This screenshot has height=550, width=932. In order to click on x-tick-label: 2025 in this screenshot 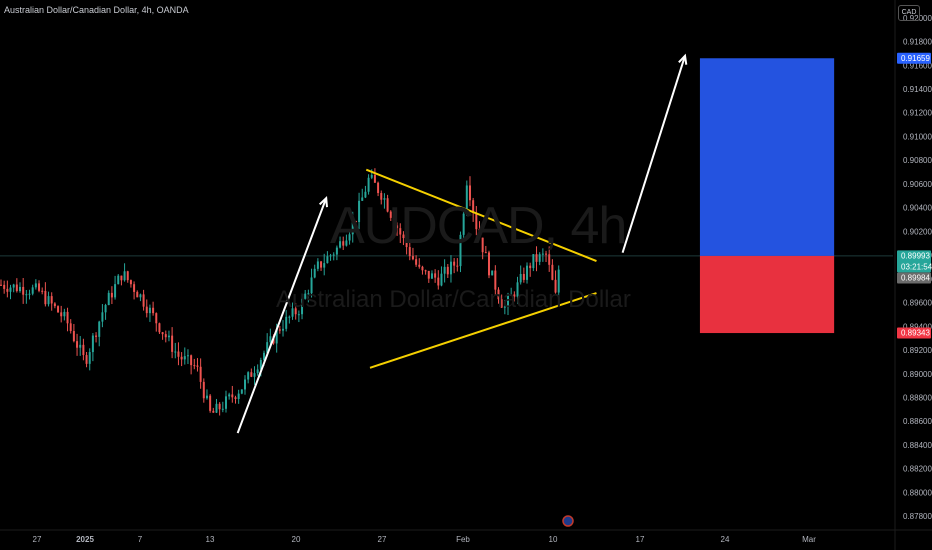, I will do `click(85, 539)`.